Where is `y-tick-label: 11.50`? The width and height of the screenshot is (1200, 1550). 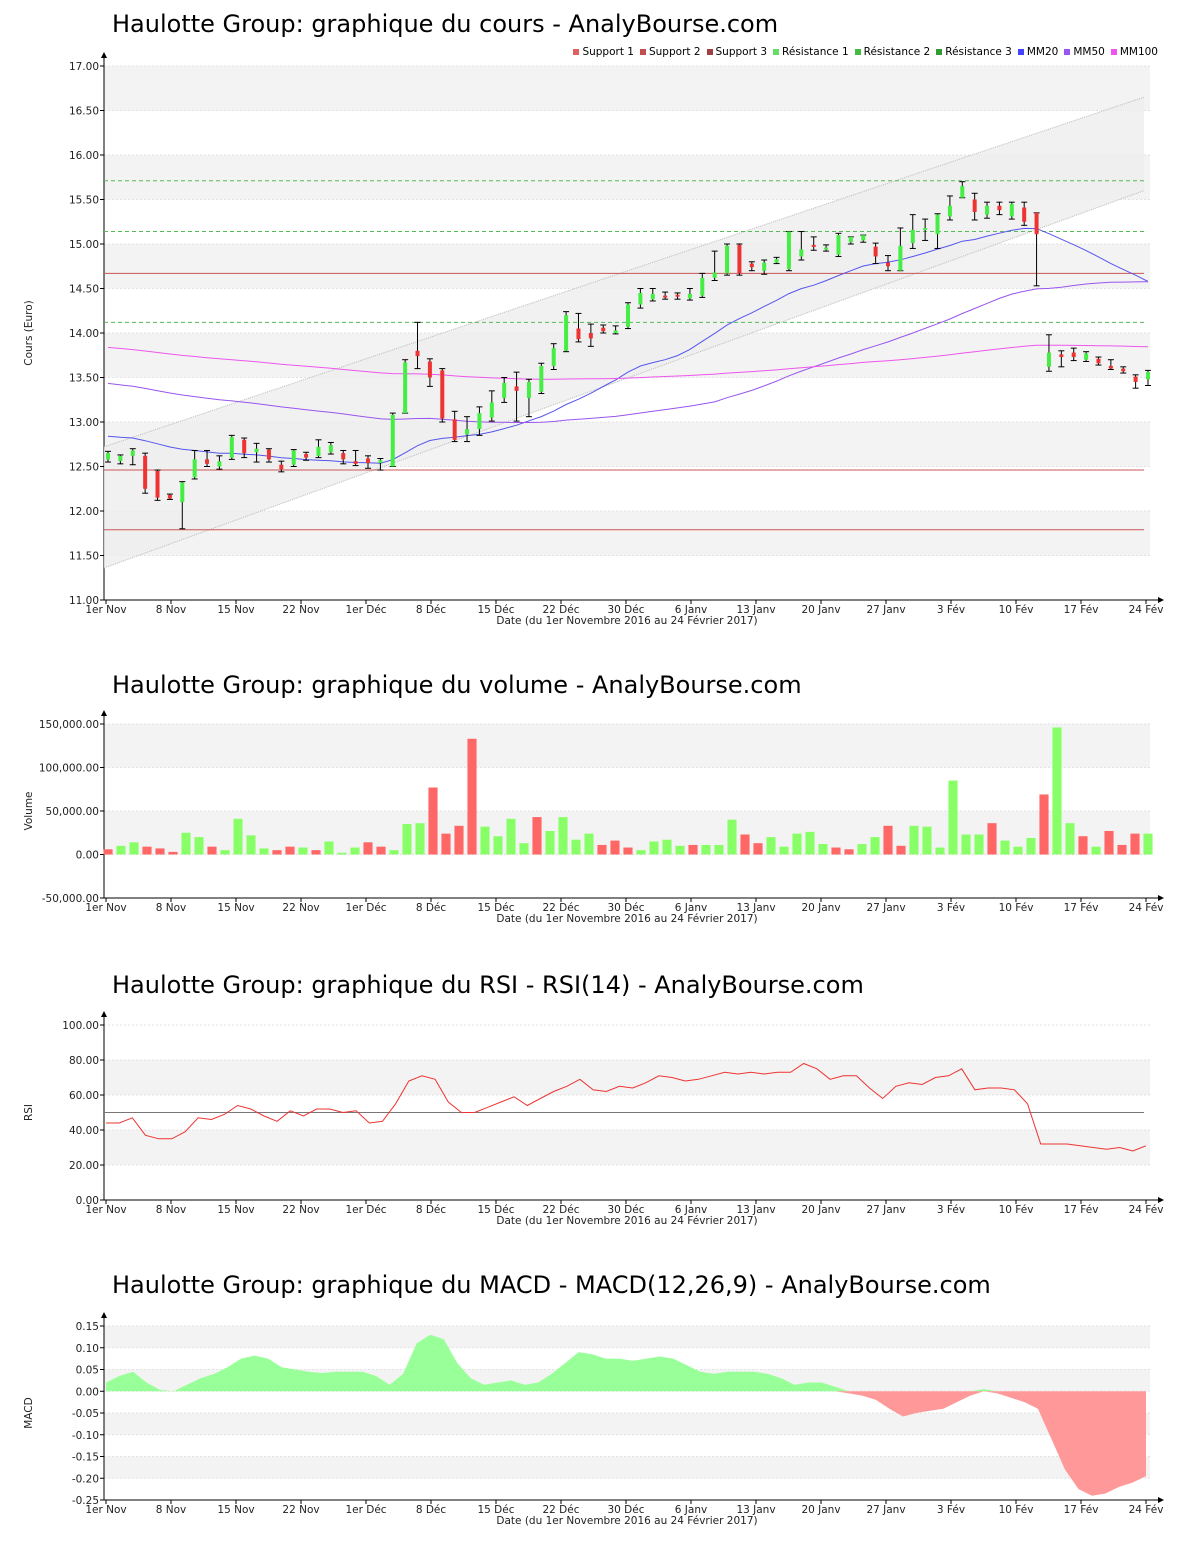 y-tick-label: 11.50 is located at coordinates (84, 557).